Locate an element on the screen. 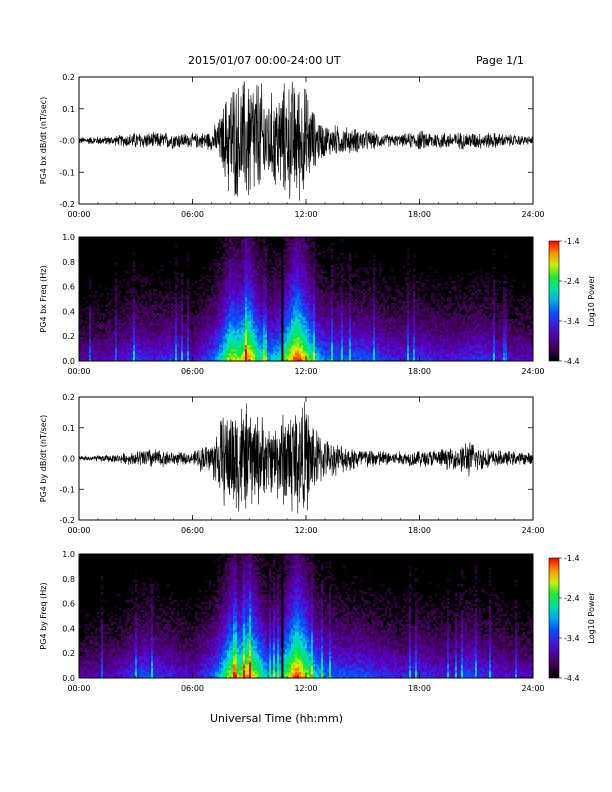 This screenshot has width=612, height=792. colorbar-tick-label-1-0: -1.4 is located at coordinates (572, 241).